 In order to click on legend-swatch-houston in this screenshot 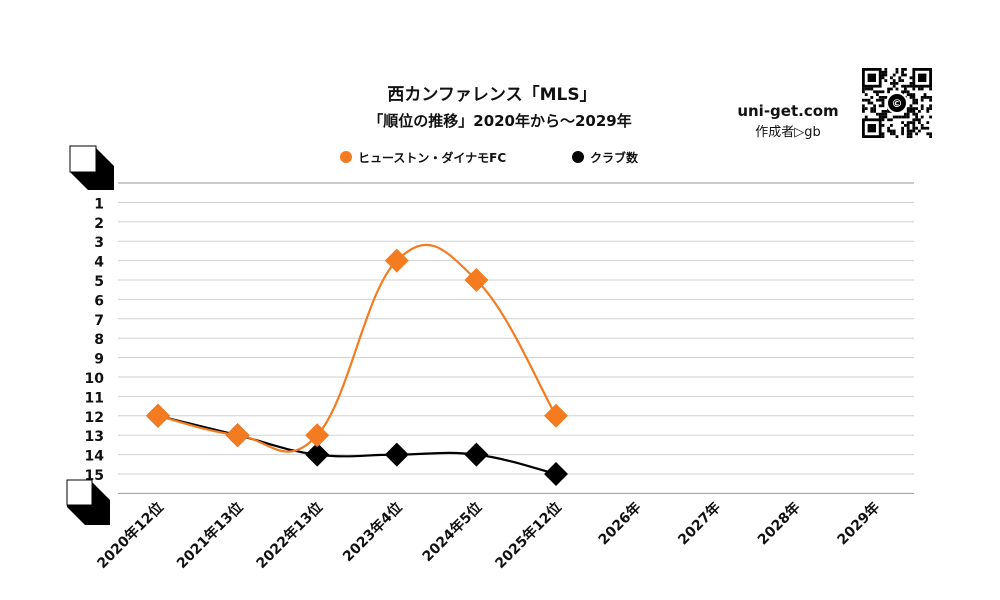, I will do `click(346, 157)`.